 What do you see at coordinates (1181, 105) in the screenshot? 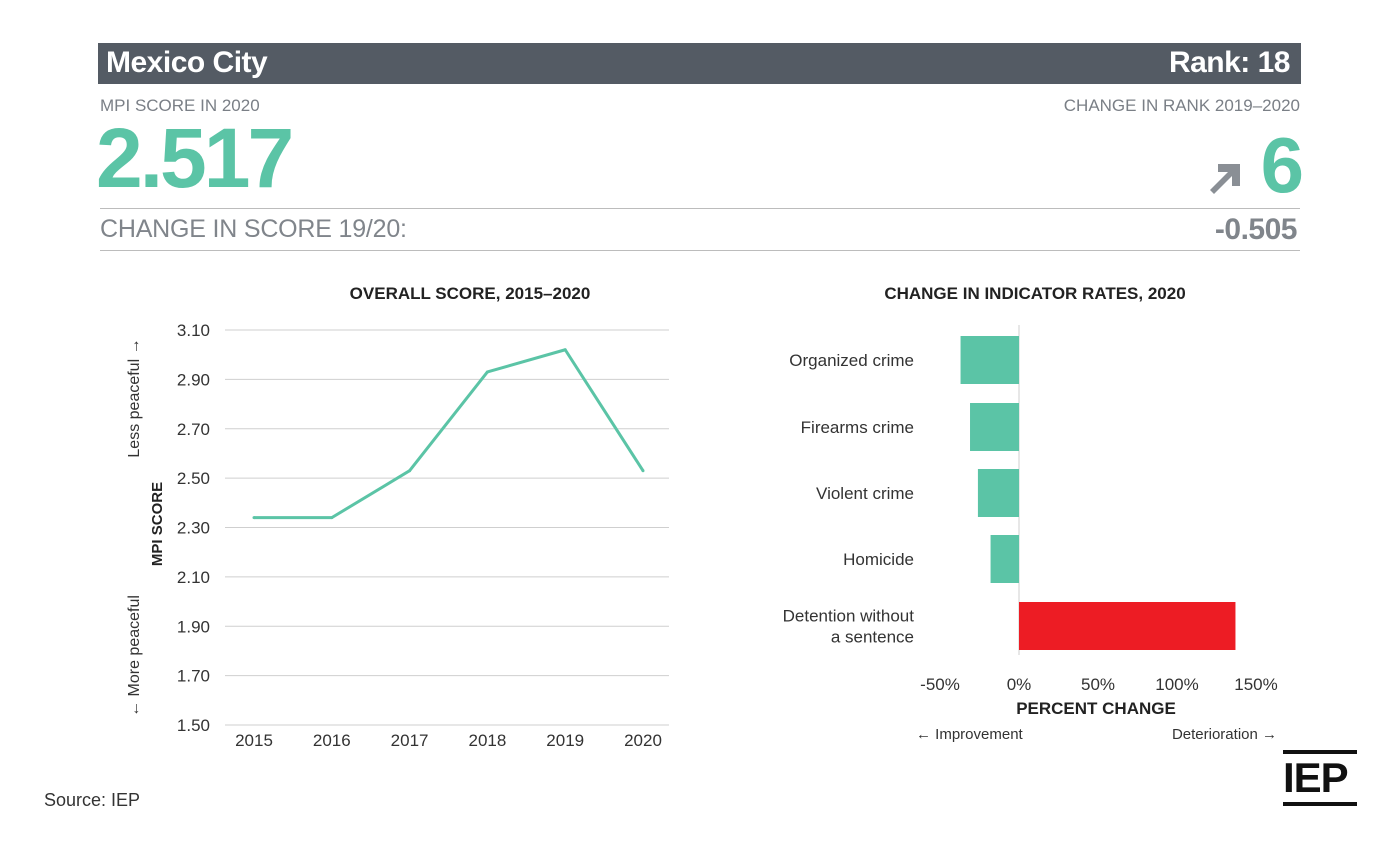
I see `rank-change-label: CHANGE IN RANK 2019–2020` at bounding box center [1181, 105].